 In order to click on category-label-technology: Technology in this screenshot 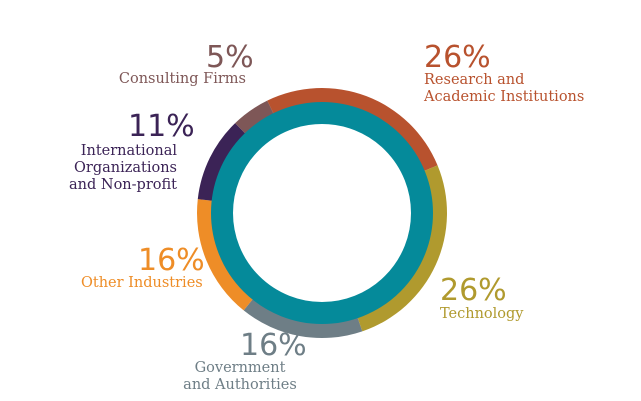, I will do `click(482, 314)`.